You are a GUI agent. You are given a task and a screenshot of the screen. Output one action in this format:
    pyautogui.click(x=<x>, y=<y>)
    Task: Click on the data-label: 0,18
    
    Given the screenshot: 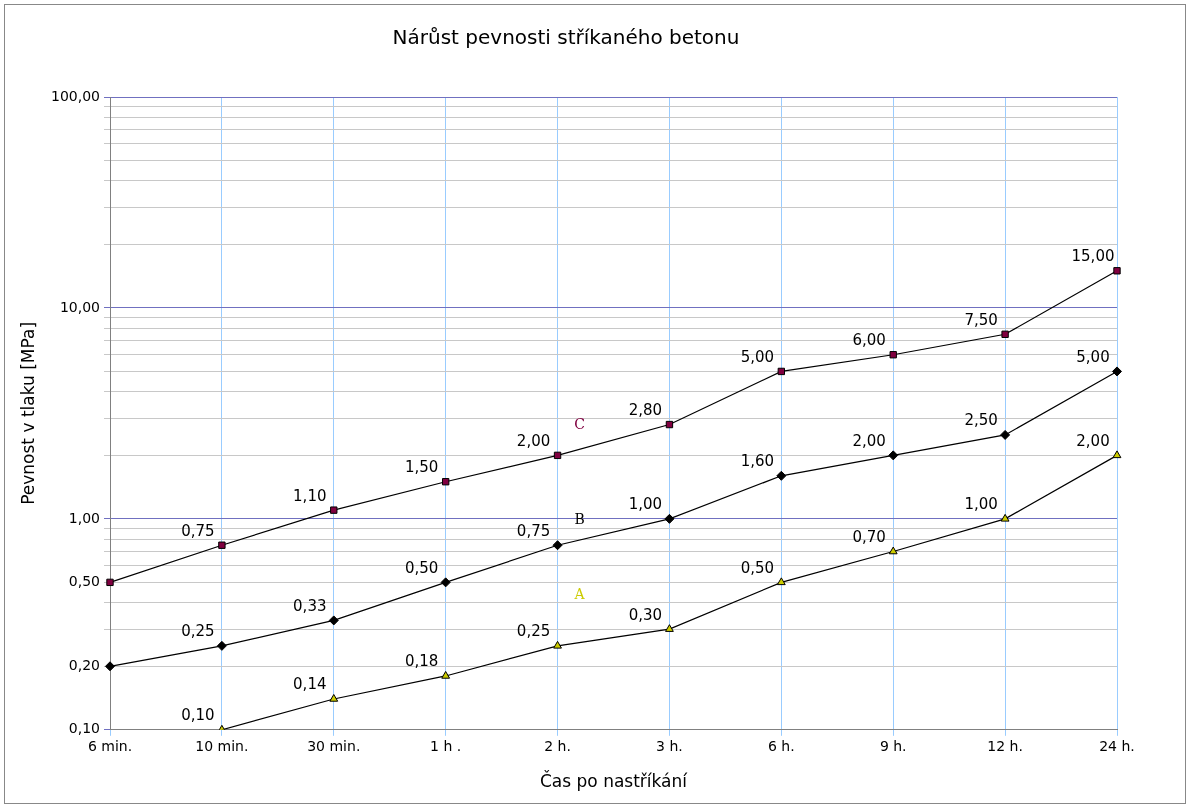 What is the action you would take?
    pyautogui.click(x=421, y=661)
    